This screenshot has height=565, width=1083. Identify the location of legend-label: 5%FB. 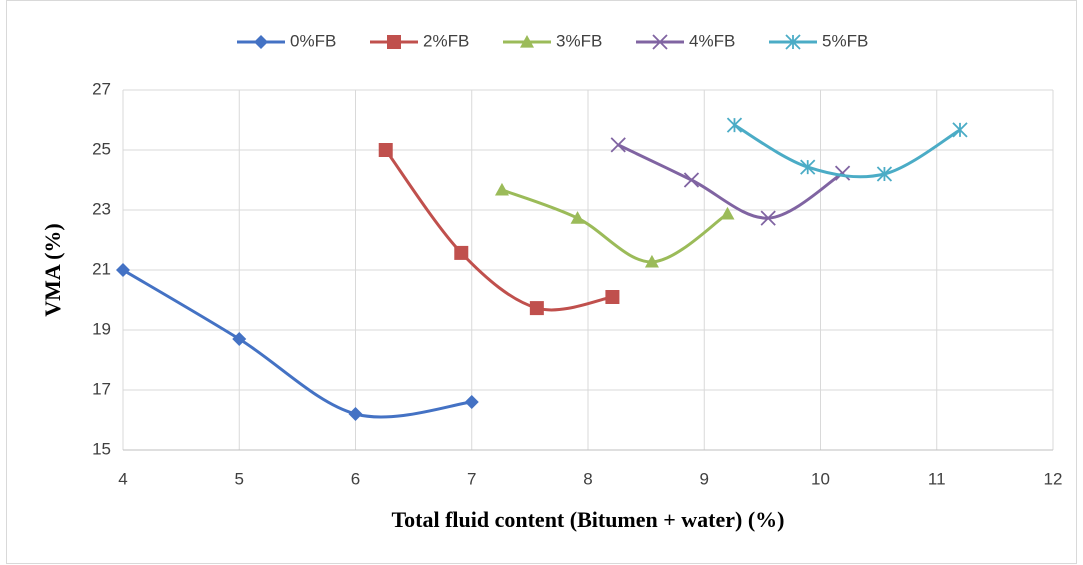
(845, 40).